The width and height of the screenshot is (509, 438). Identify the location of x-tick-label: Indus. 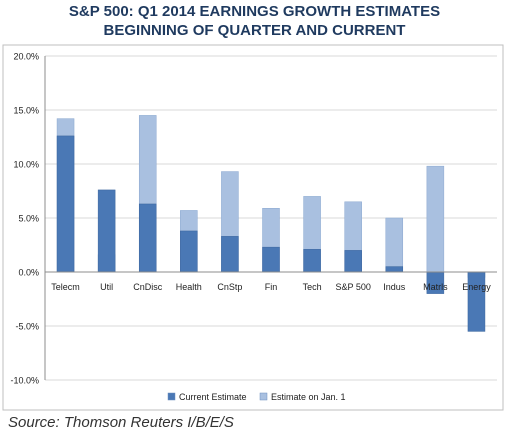
(394, 287).